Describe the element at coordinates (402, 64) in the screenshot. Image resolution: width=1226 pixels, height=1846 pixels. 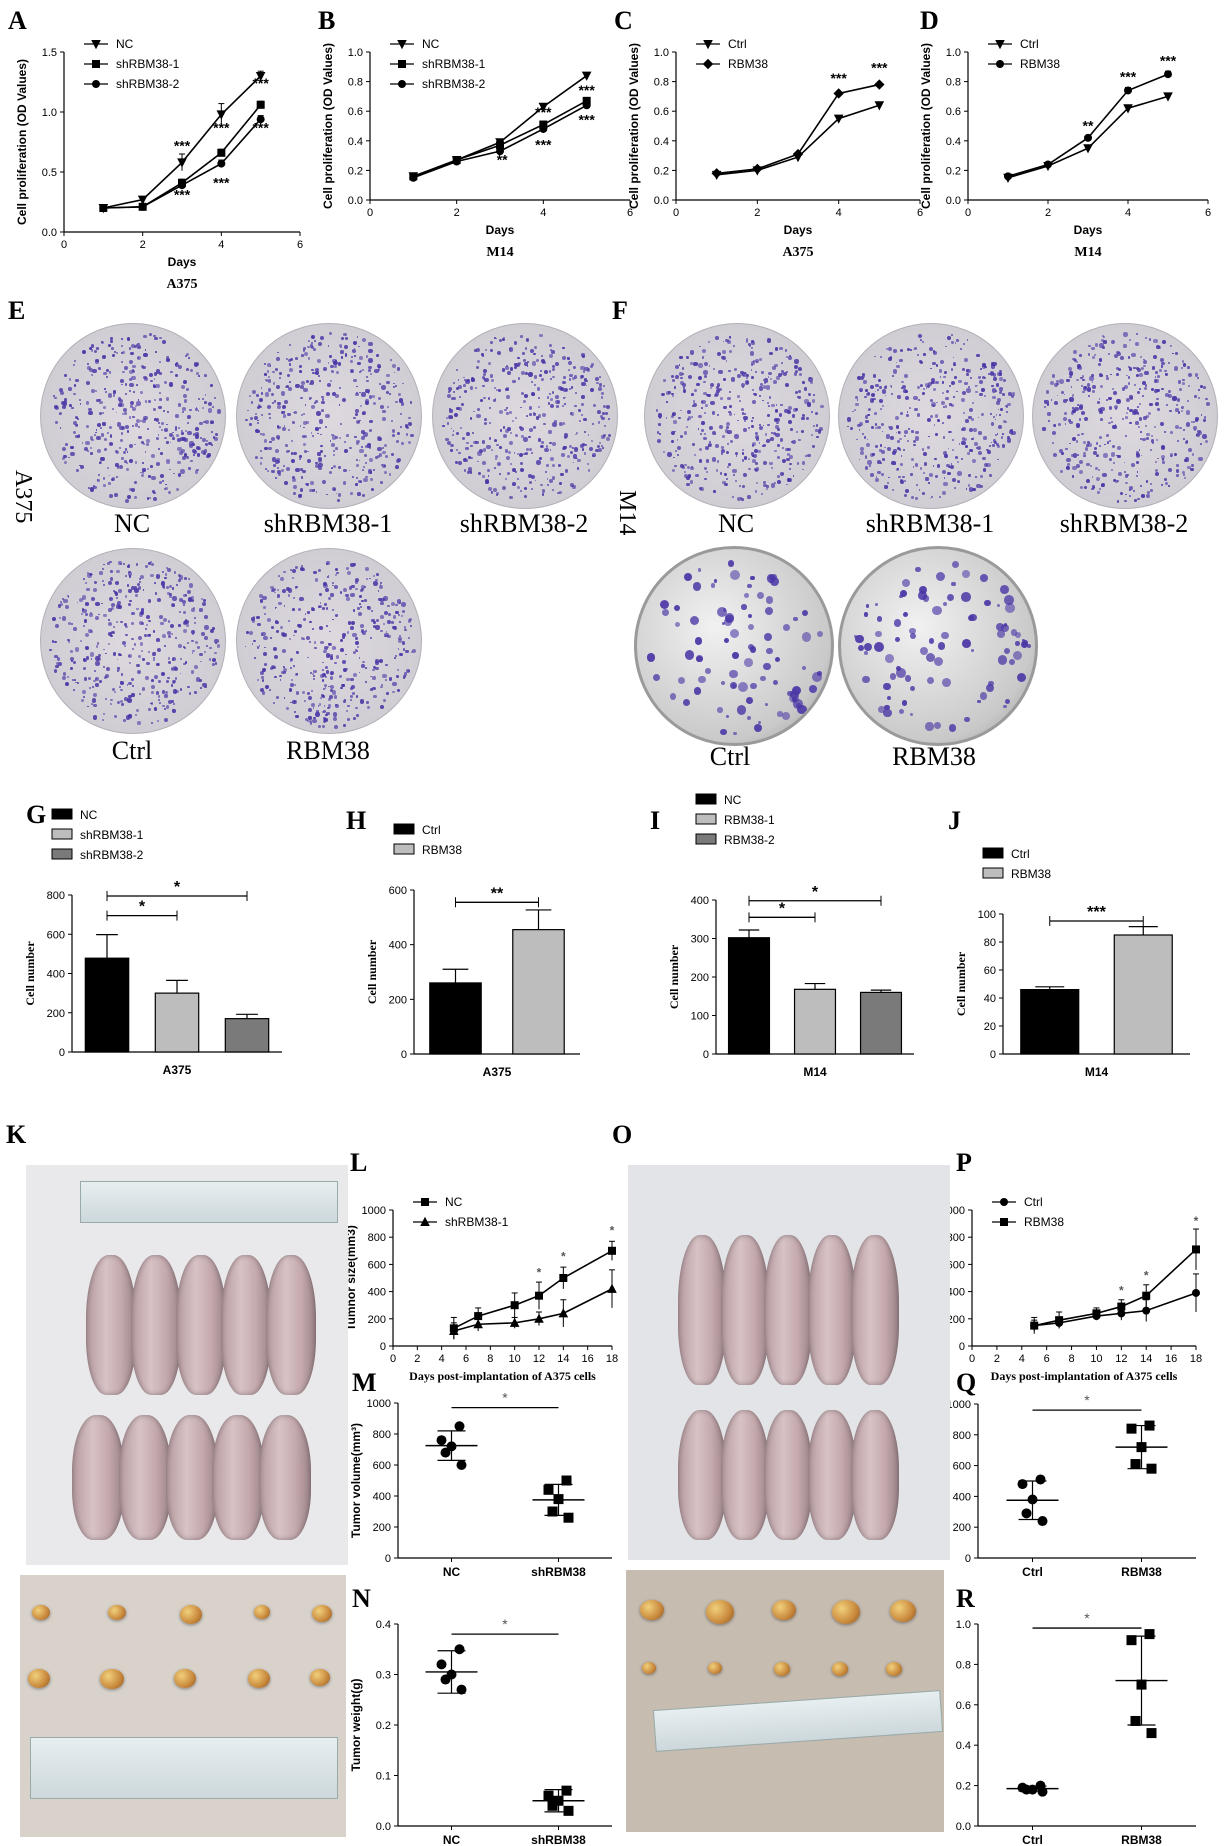
I see `chart-b-legend-marker` at that location.